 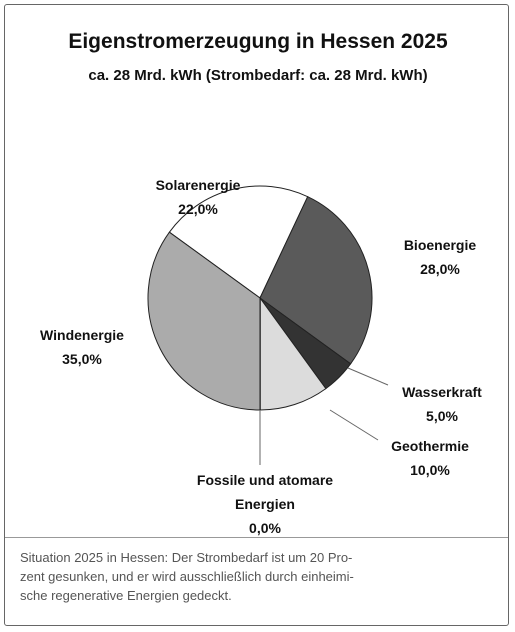 I want to click on slice-label: Solarenergie 22,0%, so click(x=198, y=197).